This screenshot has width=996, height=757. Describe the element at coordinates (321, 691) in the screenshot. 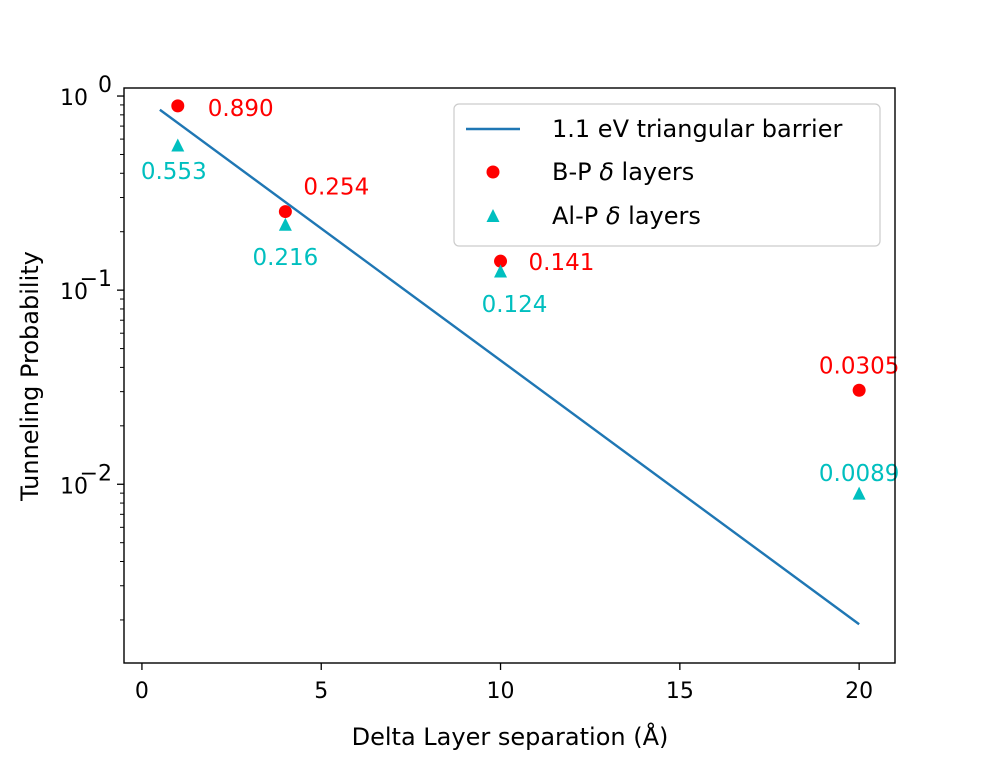

I see `x-tick-label: 5` at that location.